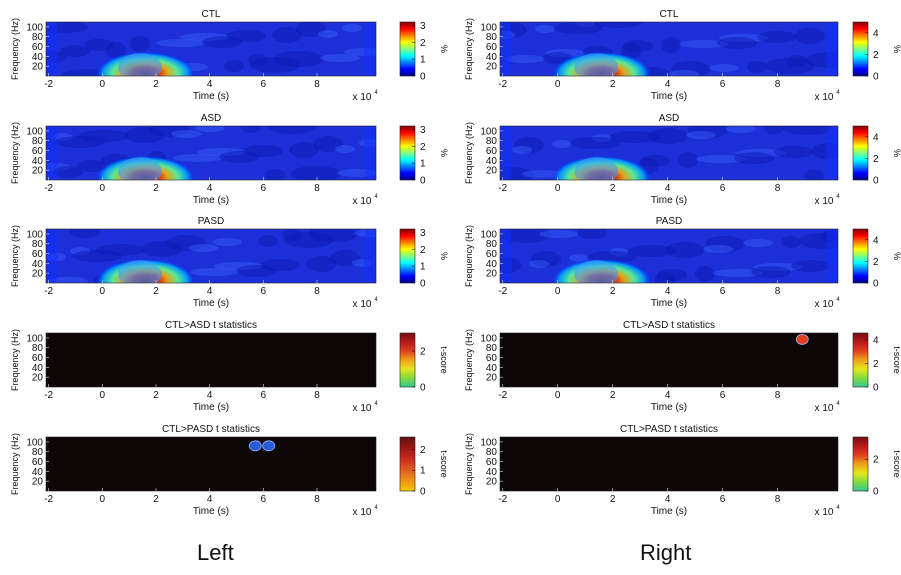  I want to click on y-tick-label: 80, so click(38, 37).